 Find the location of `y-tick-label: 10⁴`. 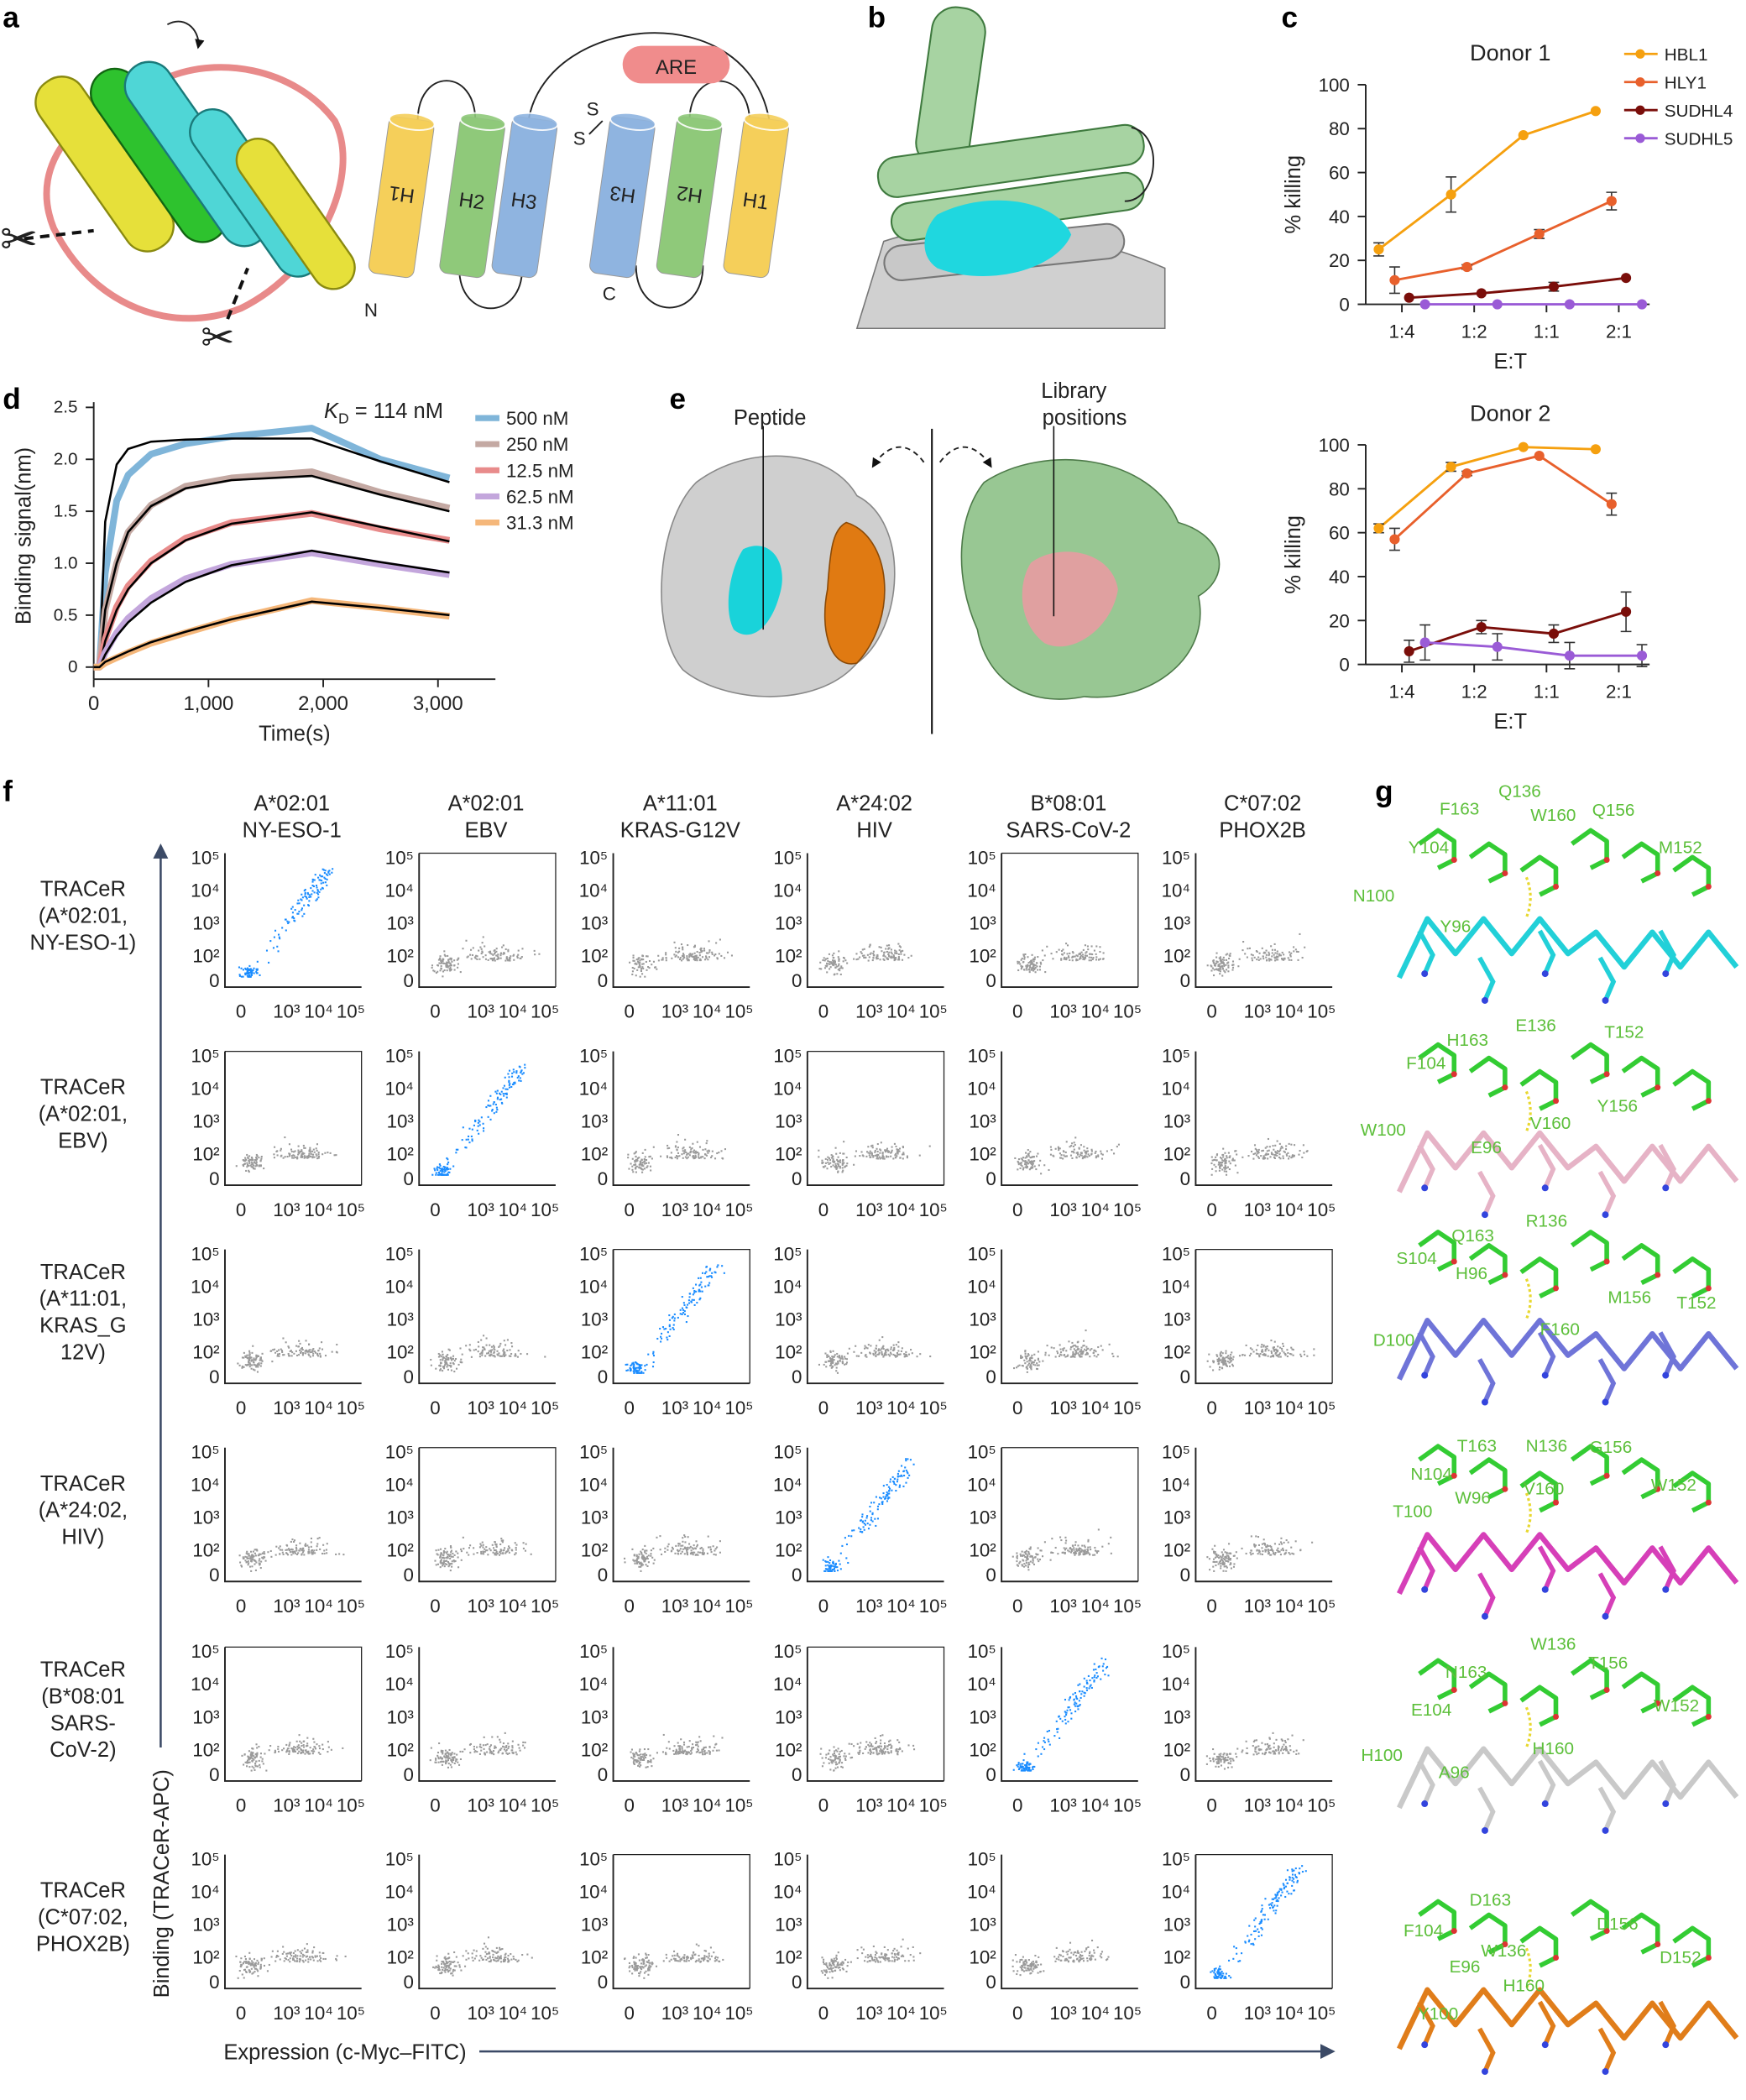

y-tick-label: 10⁴ is located at coordinates (593, 1685).